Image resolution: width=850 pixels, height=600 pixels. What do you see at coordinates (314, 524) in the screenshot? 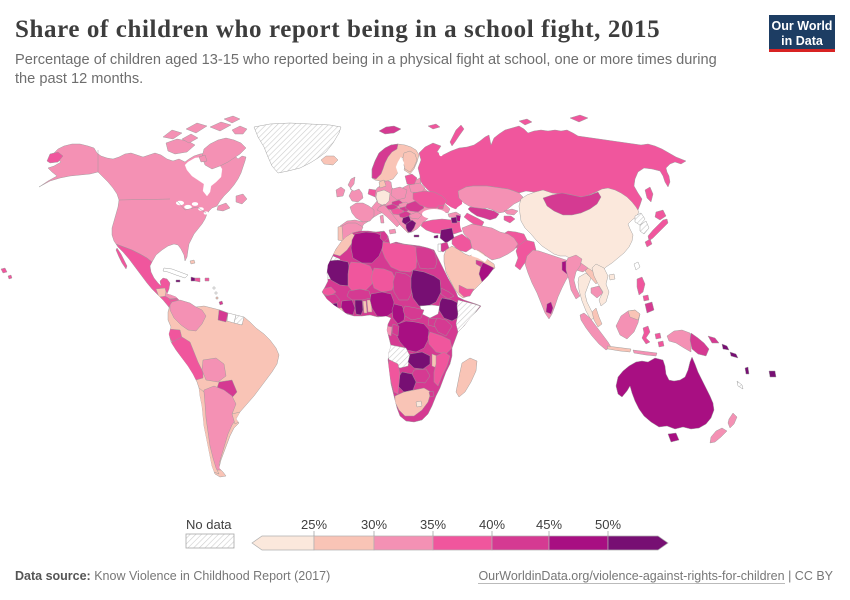
I see `svg-text: 25%` at bounding box center [314, 524].